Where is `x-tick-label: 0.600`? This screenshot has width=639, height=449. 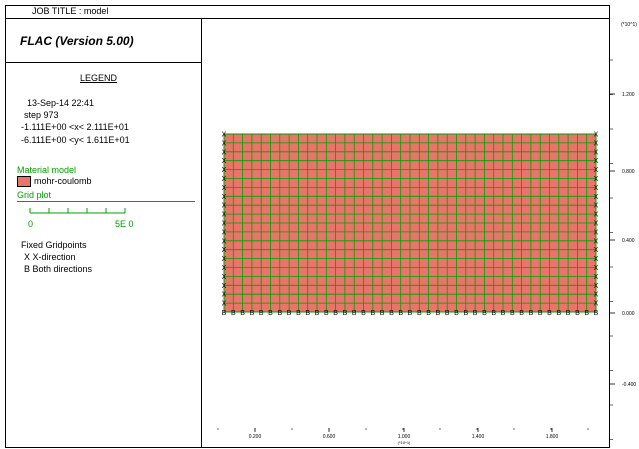 x-tick-label: 0.600 is located at coordinates (329, 437).